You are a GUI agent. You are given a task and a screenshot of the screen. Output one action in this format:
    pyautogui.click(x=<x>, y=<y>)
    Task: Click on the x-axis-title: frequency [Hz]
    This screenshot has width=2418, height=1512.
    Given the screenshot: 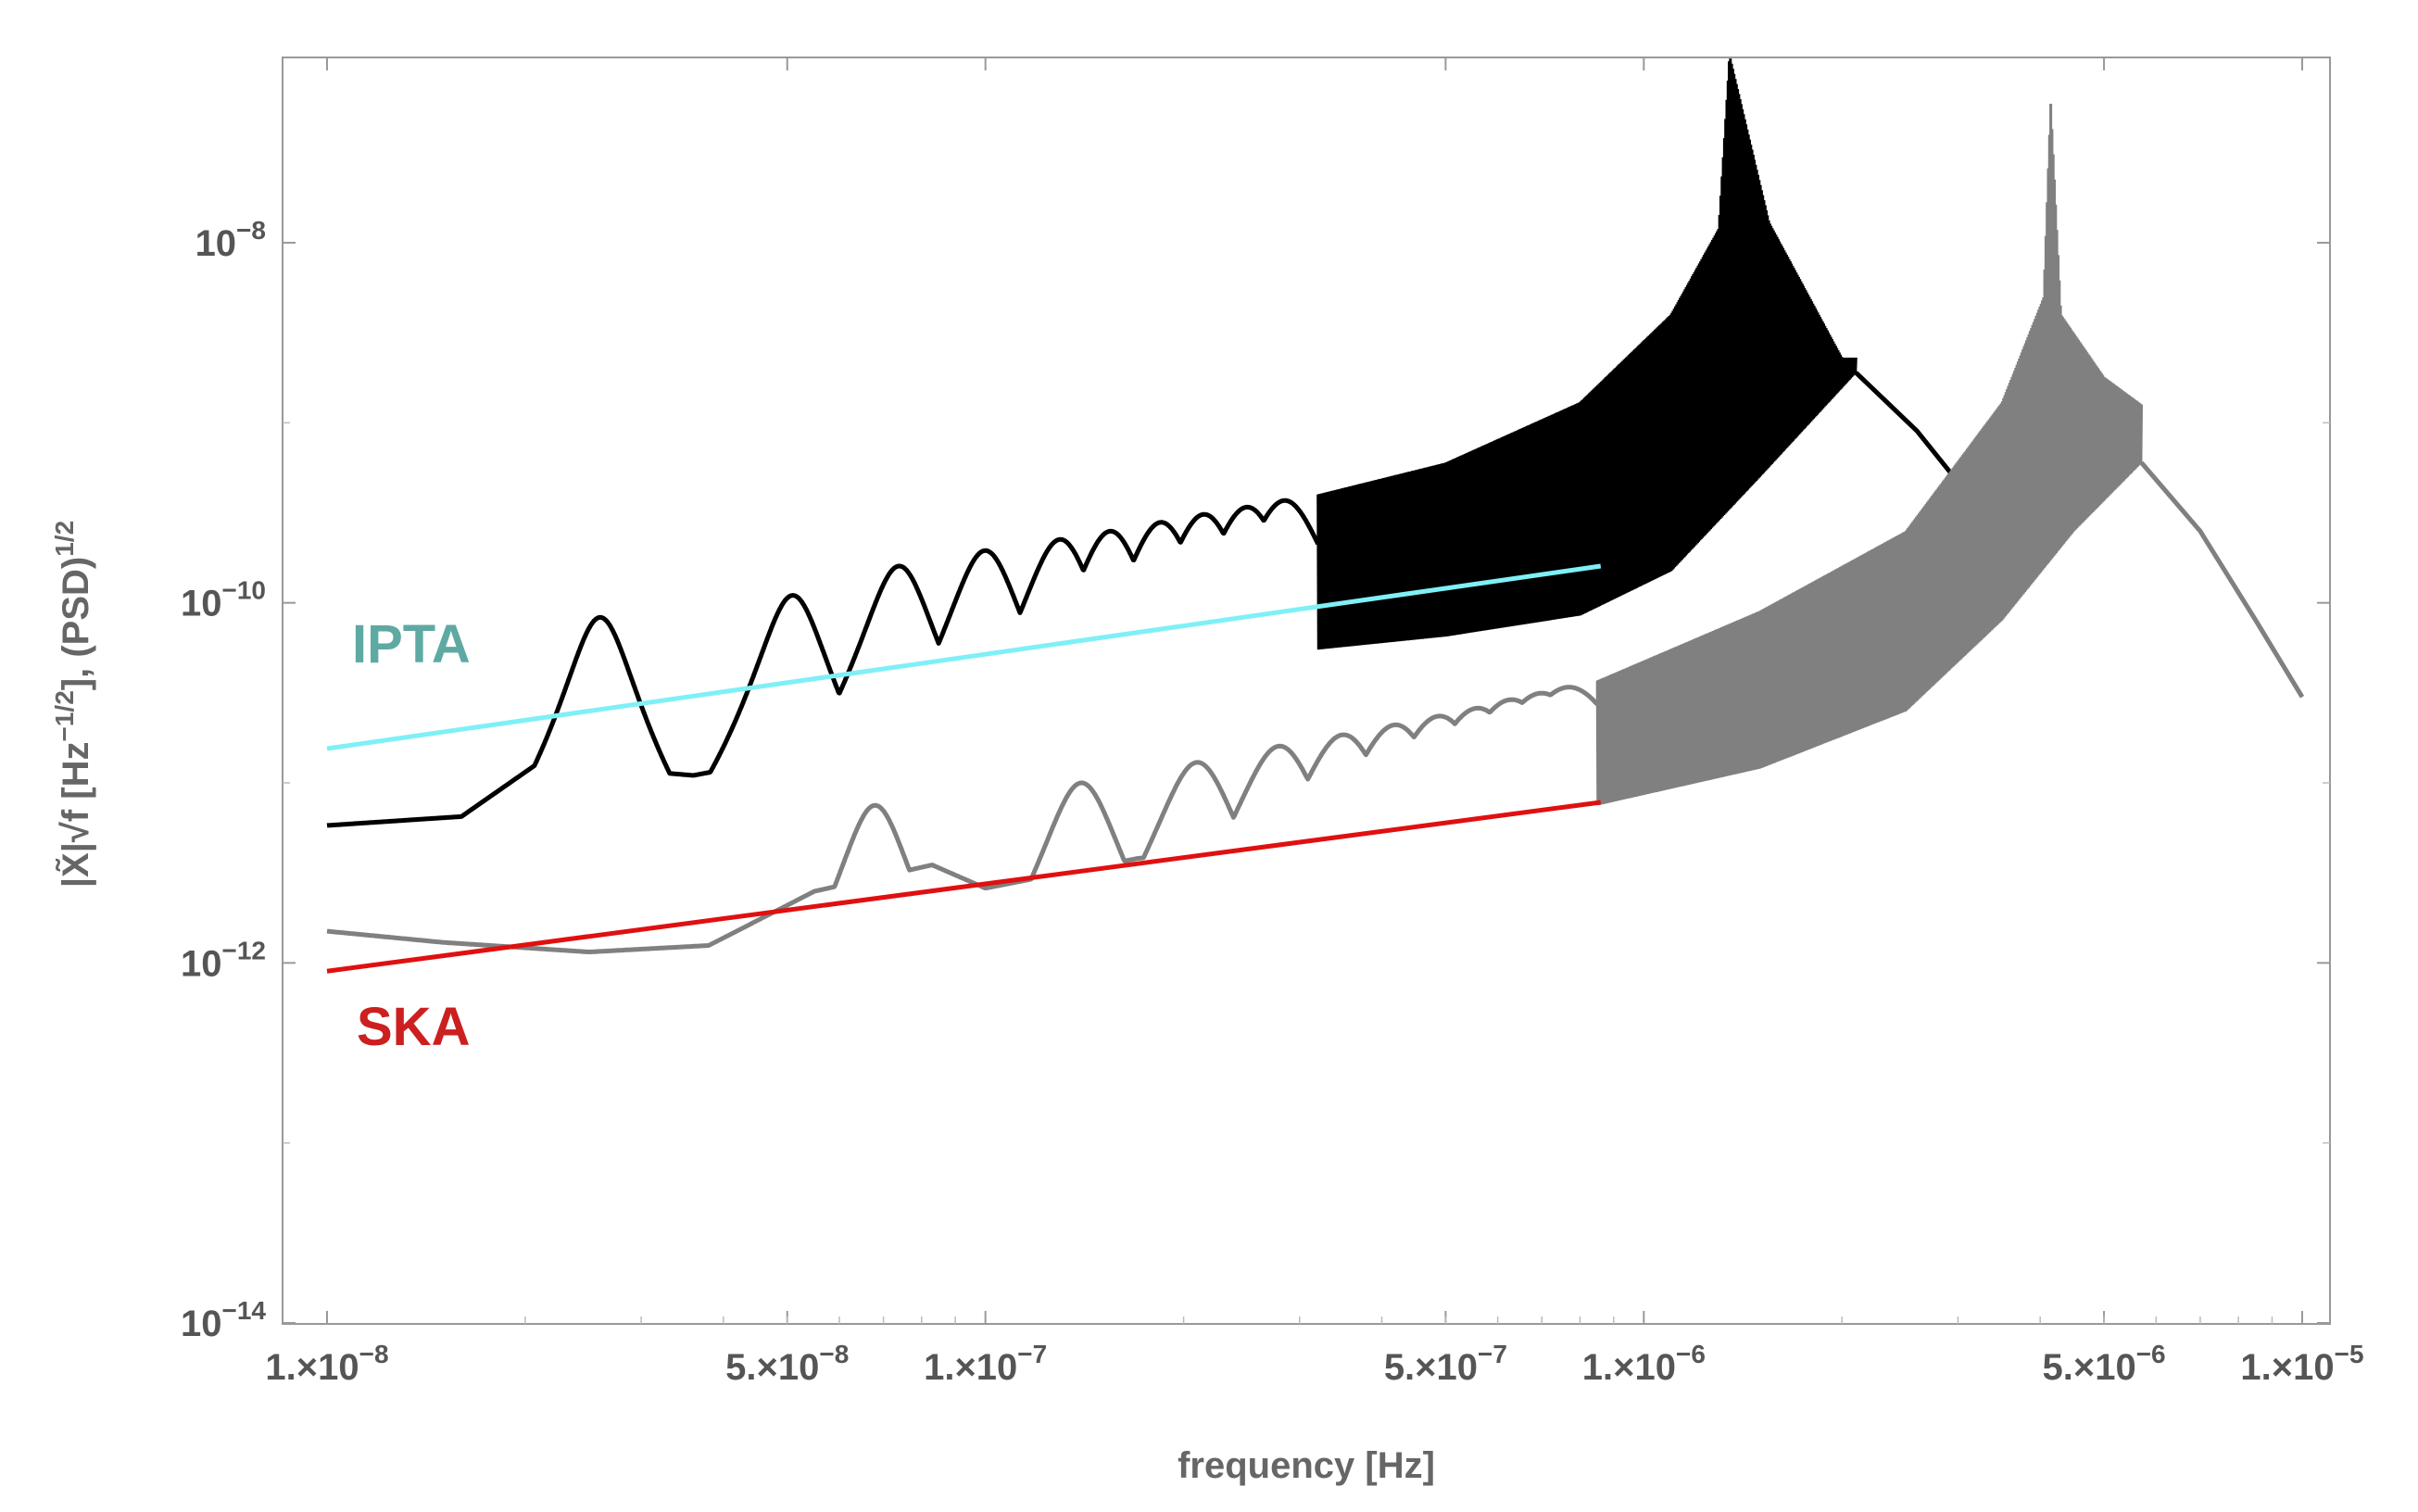 What is the action you would take?
    pyautogui.click(x=1306, y=1465)
    